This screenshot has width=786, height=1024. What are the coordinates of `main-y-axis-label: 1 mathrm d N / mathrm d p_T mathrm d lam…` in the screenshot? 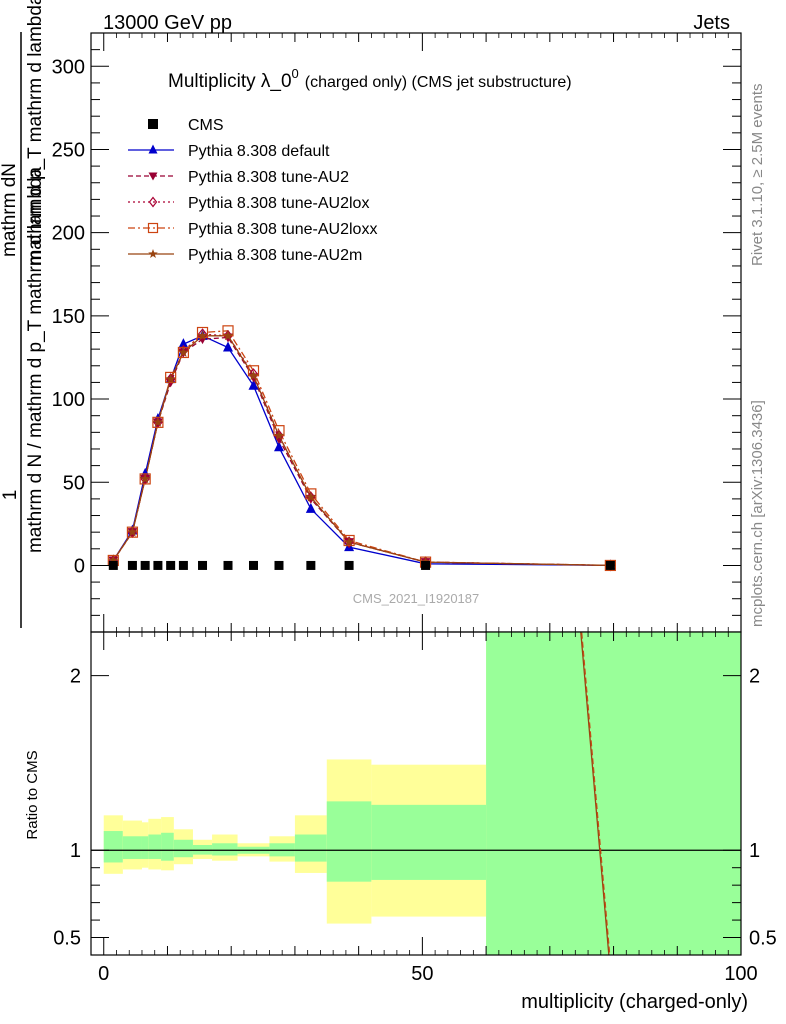 It's located at (23, 314).